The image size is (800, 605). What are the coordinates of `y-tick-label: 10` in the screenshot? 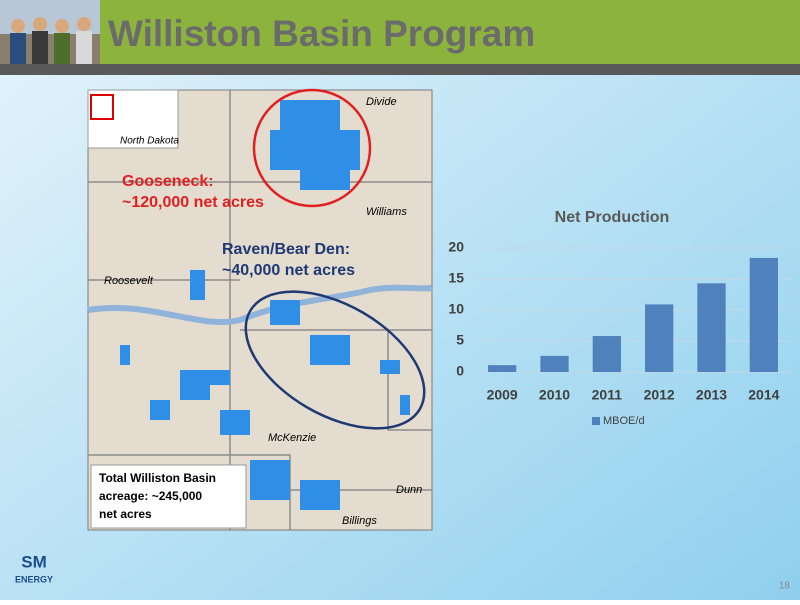 It's located at (456, 309).